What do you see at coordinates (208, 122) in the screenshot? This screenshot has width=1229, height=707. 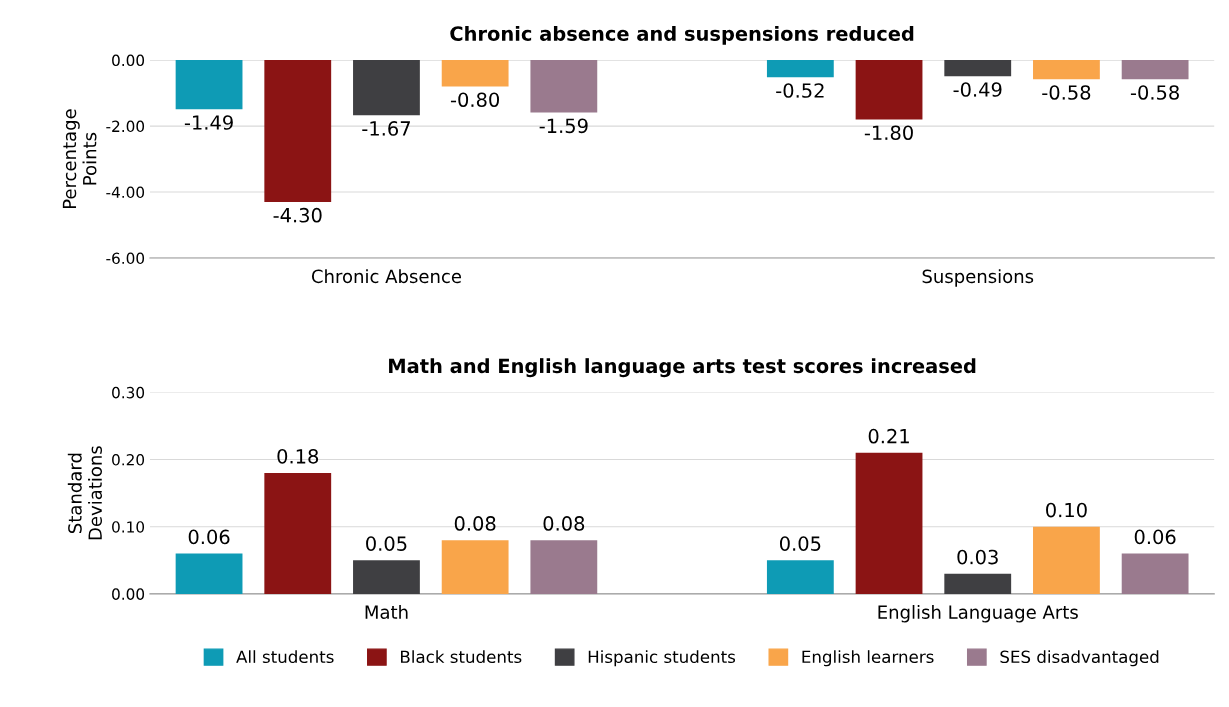 I see `data-label: -1.49` at bounding box center [208, 122].